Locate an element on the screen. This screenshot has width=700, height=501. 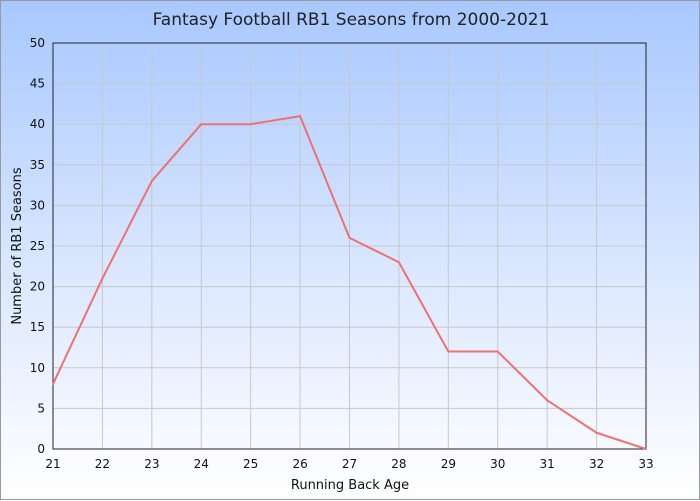
y-tick-label: 0 is located at coordinates (41, 449).